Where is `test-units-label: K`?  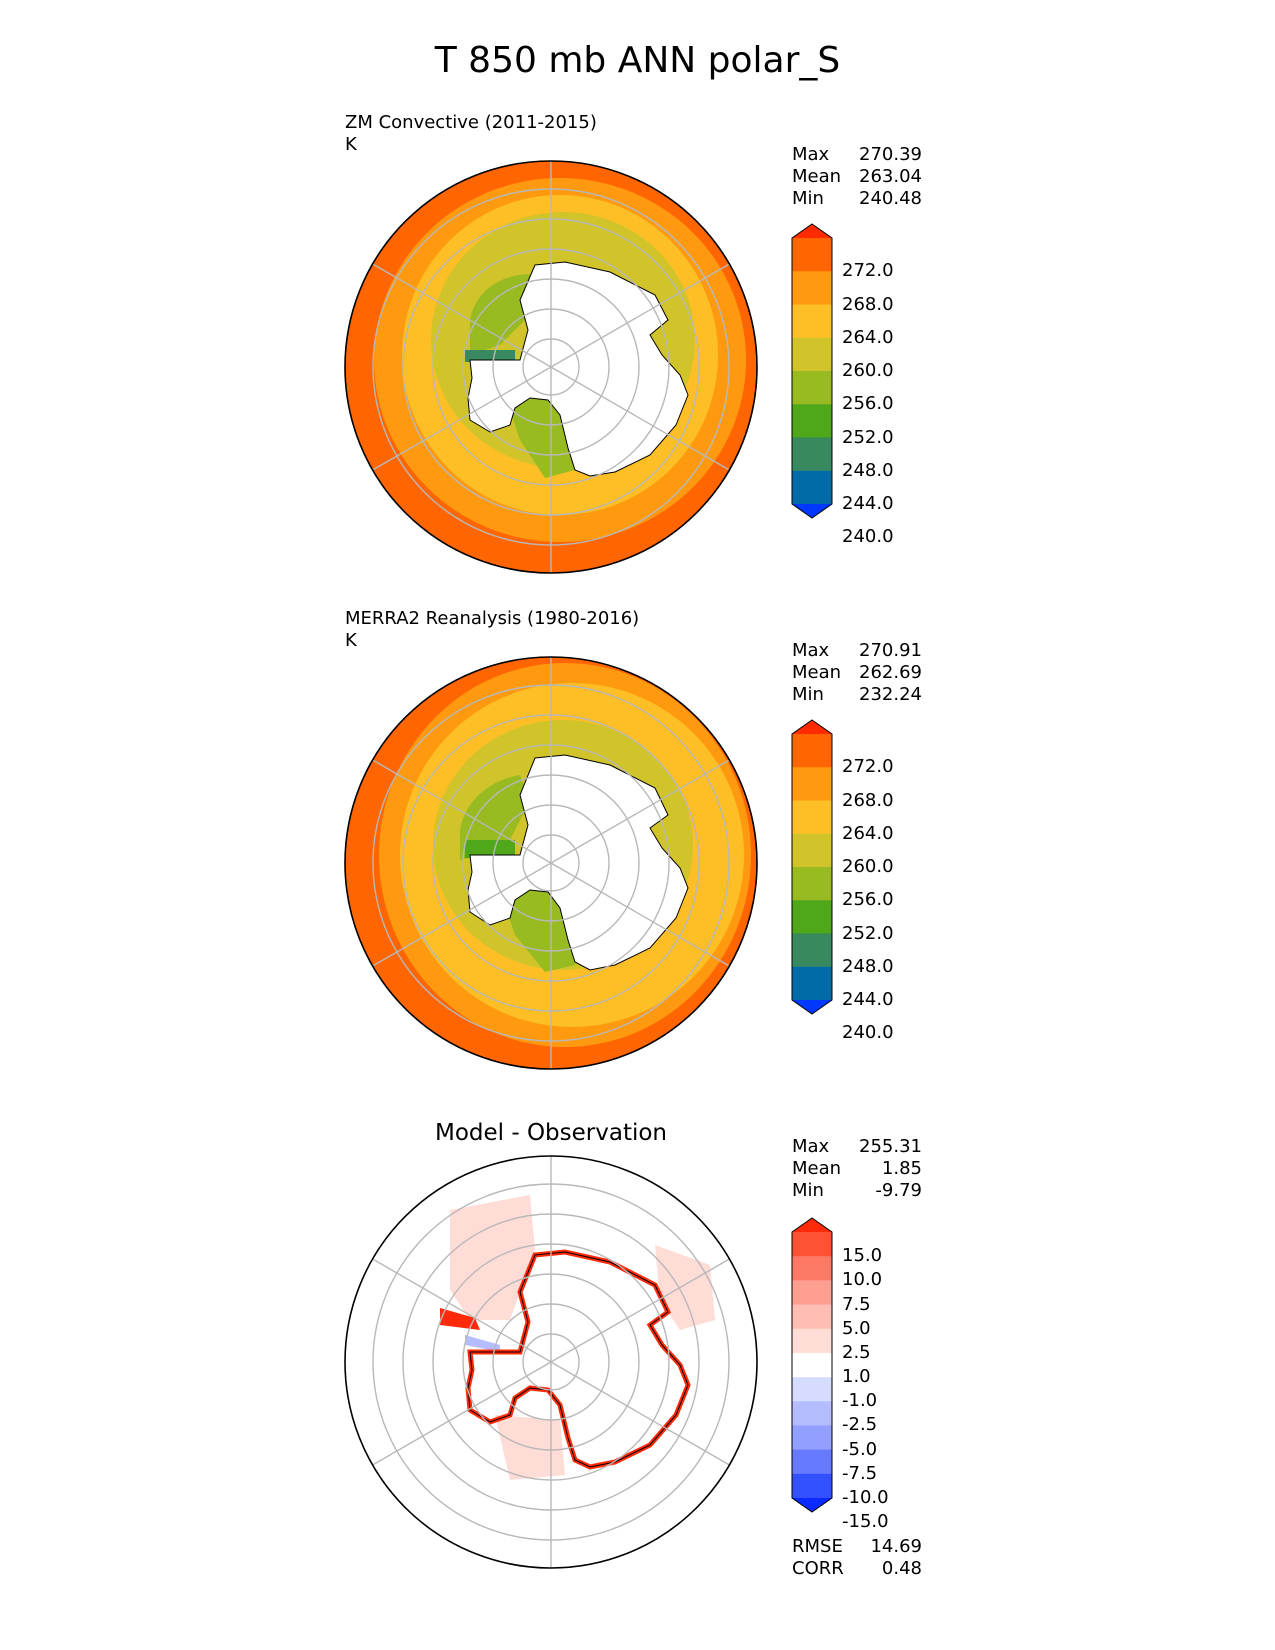
test-units-label: K is located at coordinates (351, 144).